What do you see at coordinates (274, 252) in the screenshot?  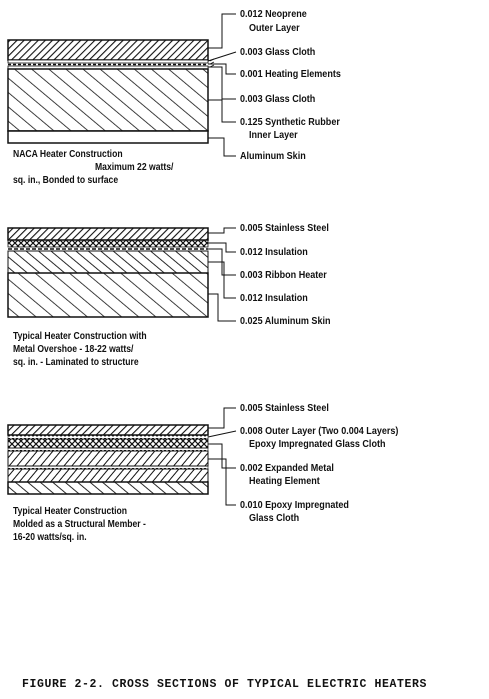 I see `label-insulation-top: 0.012 Insulation` at bounding box center [274, 252].